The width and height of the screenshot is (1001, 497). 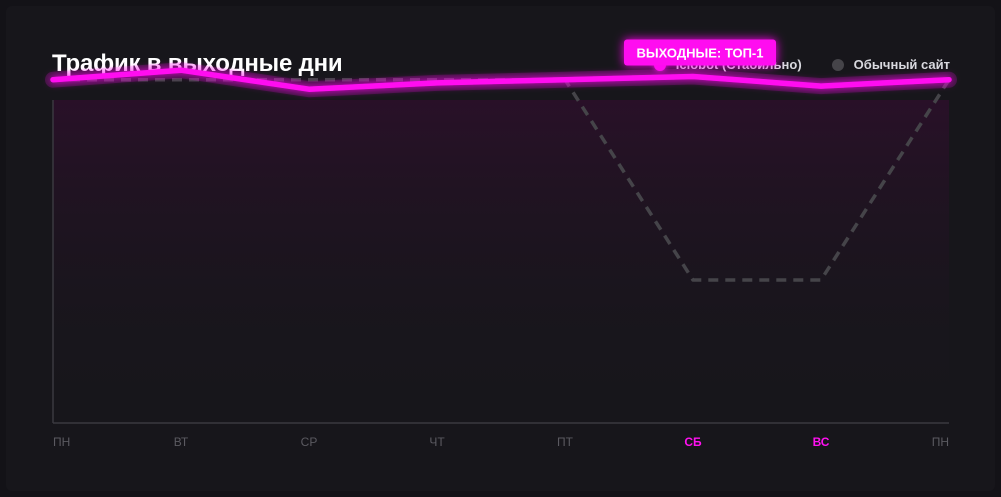 I want to click on legend-item-regular-site: Обычный сайт, so click(x=890, y=64).